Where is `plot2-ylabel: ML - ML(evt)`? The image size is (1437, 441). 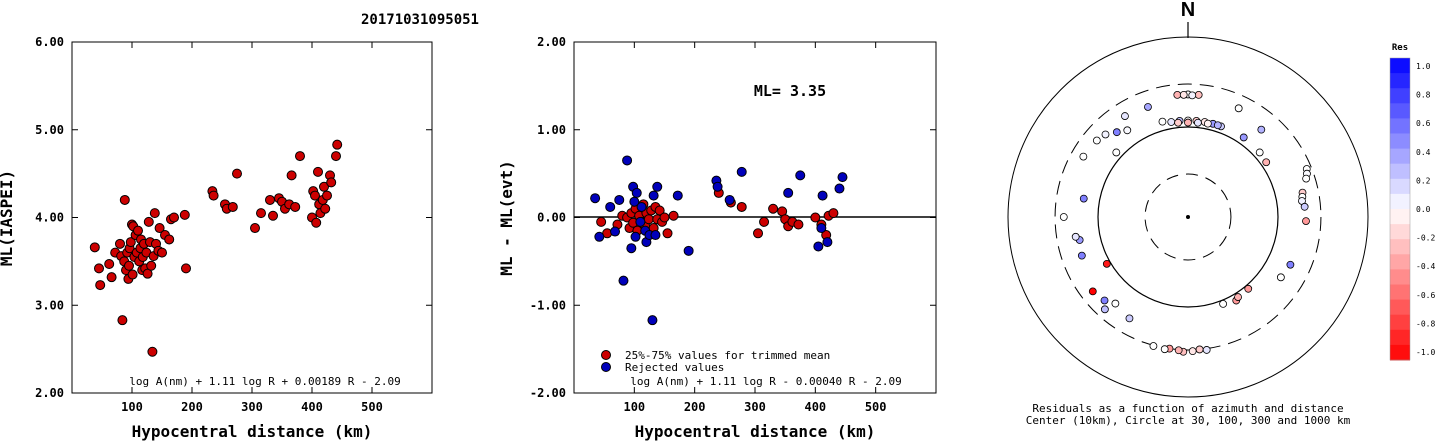
plot2-ylabel: ML - ML(evt) is located at coordinates (506, 218).